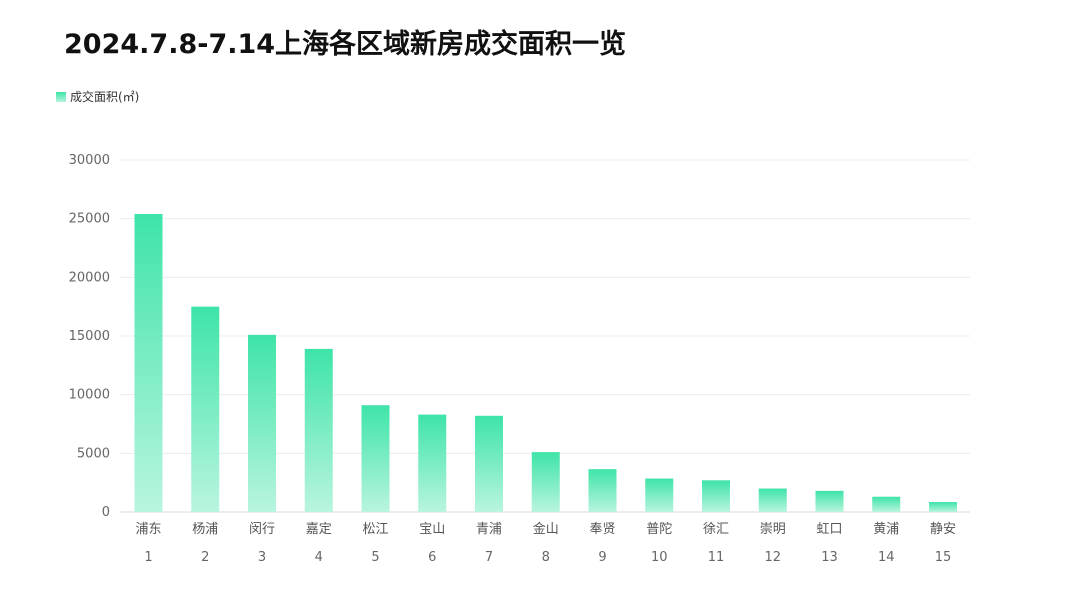 The height and width of the screenshot is (594, 1080). I want to click on y-tick-label: 5000, so click(93, 453).